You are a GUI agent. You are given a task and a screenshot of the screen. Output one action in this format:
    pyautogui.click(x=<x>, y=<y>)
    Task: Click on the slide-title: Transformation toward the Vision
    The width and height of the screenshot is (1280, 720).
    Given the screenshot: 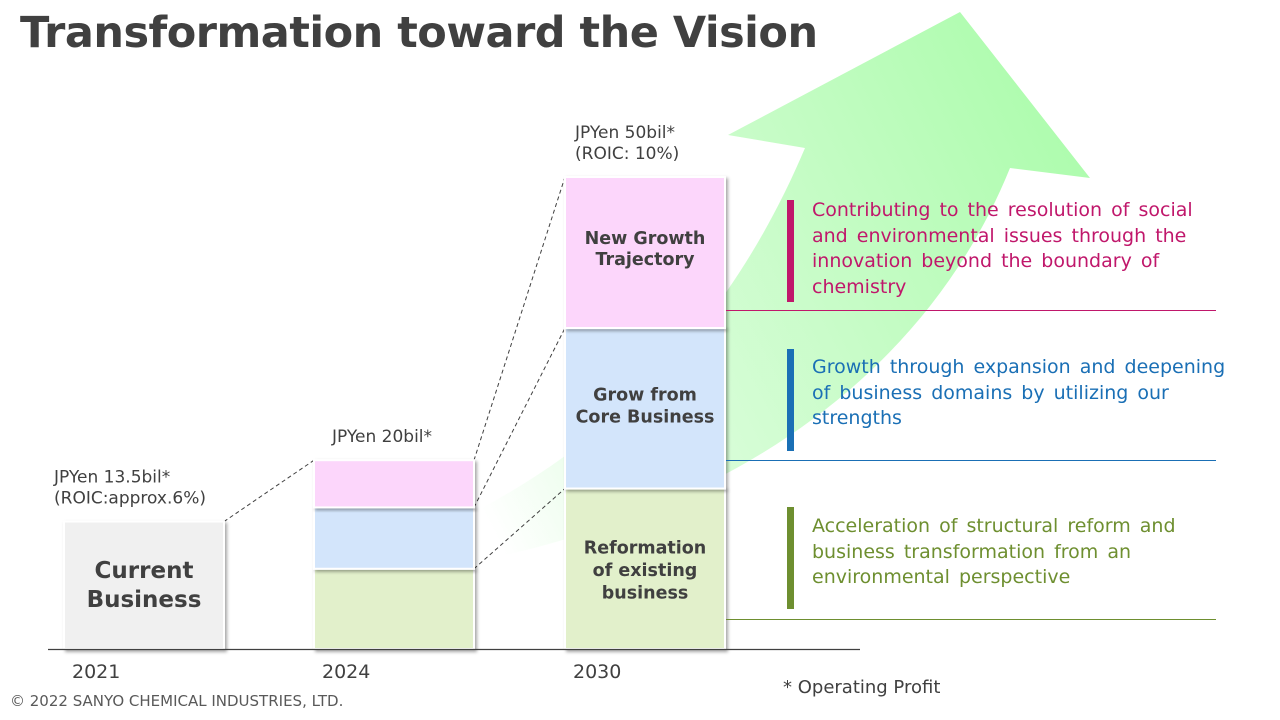 What is the action you would take?
    pyautogui.click(x=419, y=33)
    